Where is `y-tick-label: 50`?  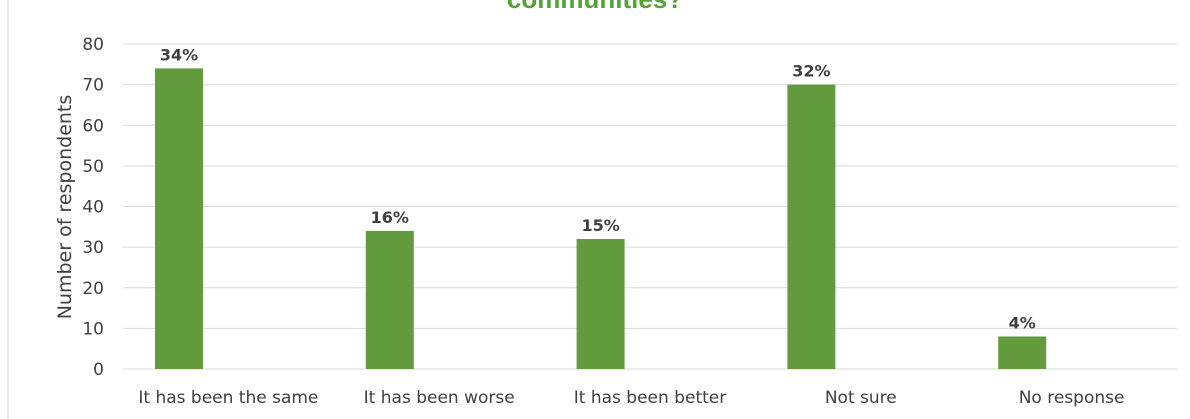
y-tick-label: 50 is located at coordinates (93, 167).